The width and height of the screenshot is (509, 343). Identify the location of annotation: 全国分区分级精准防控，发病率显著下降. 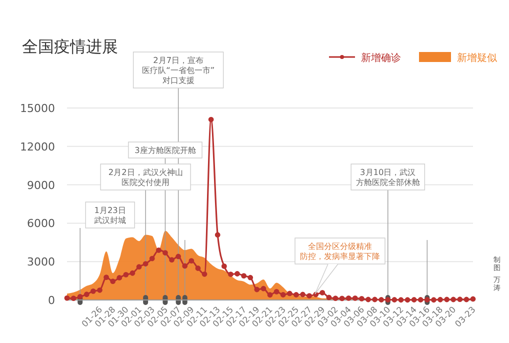
(340, 251).